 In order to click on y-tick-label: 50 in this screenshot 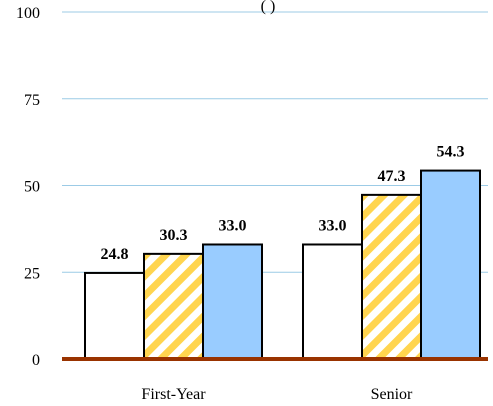, I will do `click(32, 187)`.